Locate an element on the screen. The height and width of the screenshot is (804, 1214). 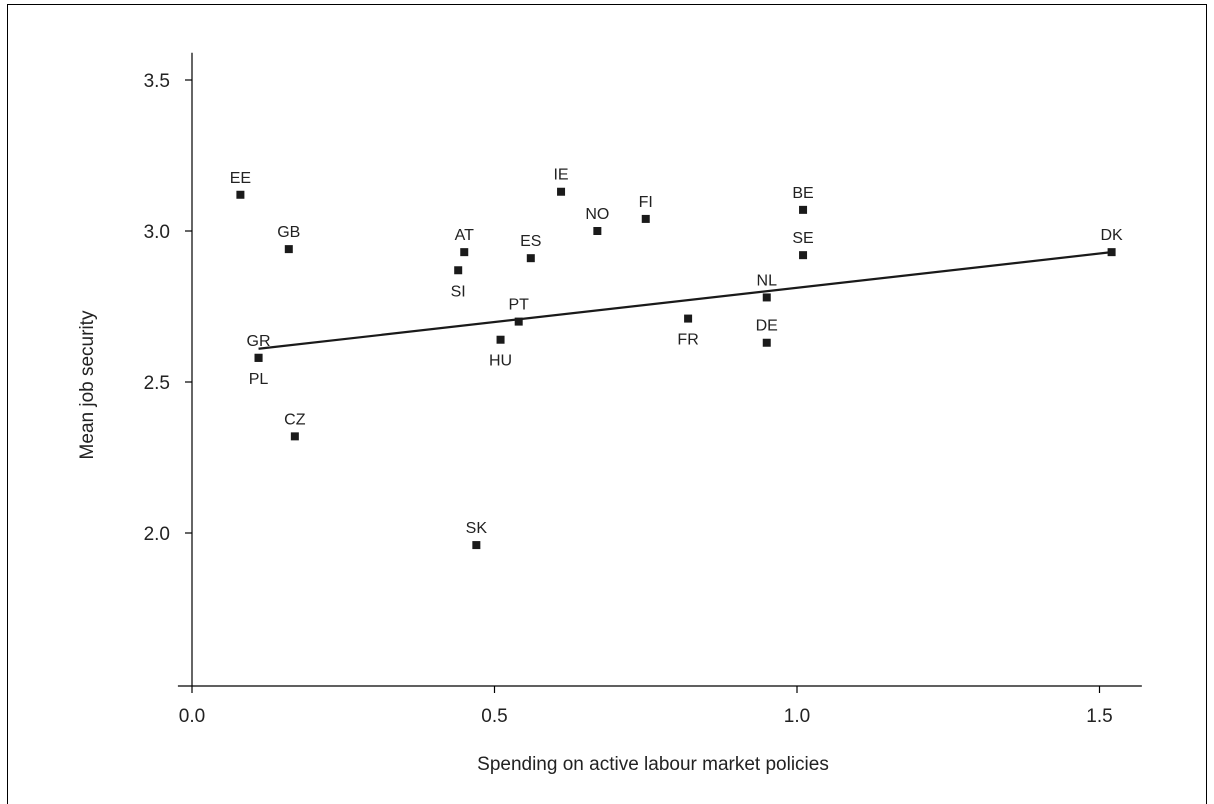
y-axis-label: Mean job security is located at coordinates (87, 384).